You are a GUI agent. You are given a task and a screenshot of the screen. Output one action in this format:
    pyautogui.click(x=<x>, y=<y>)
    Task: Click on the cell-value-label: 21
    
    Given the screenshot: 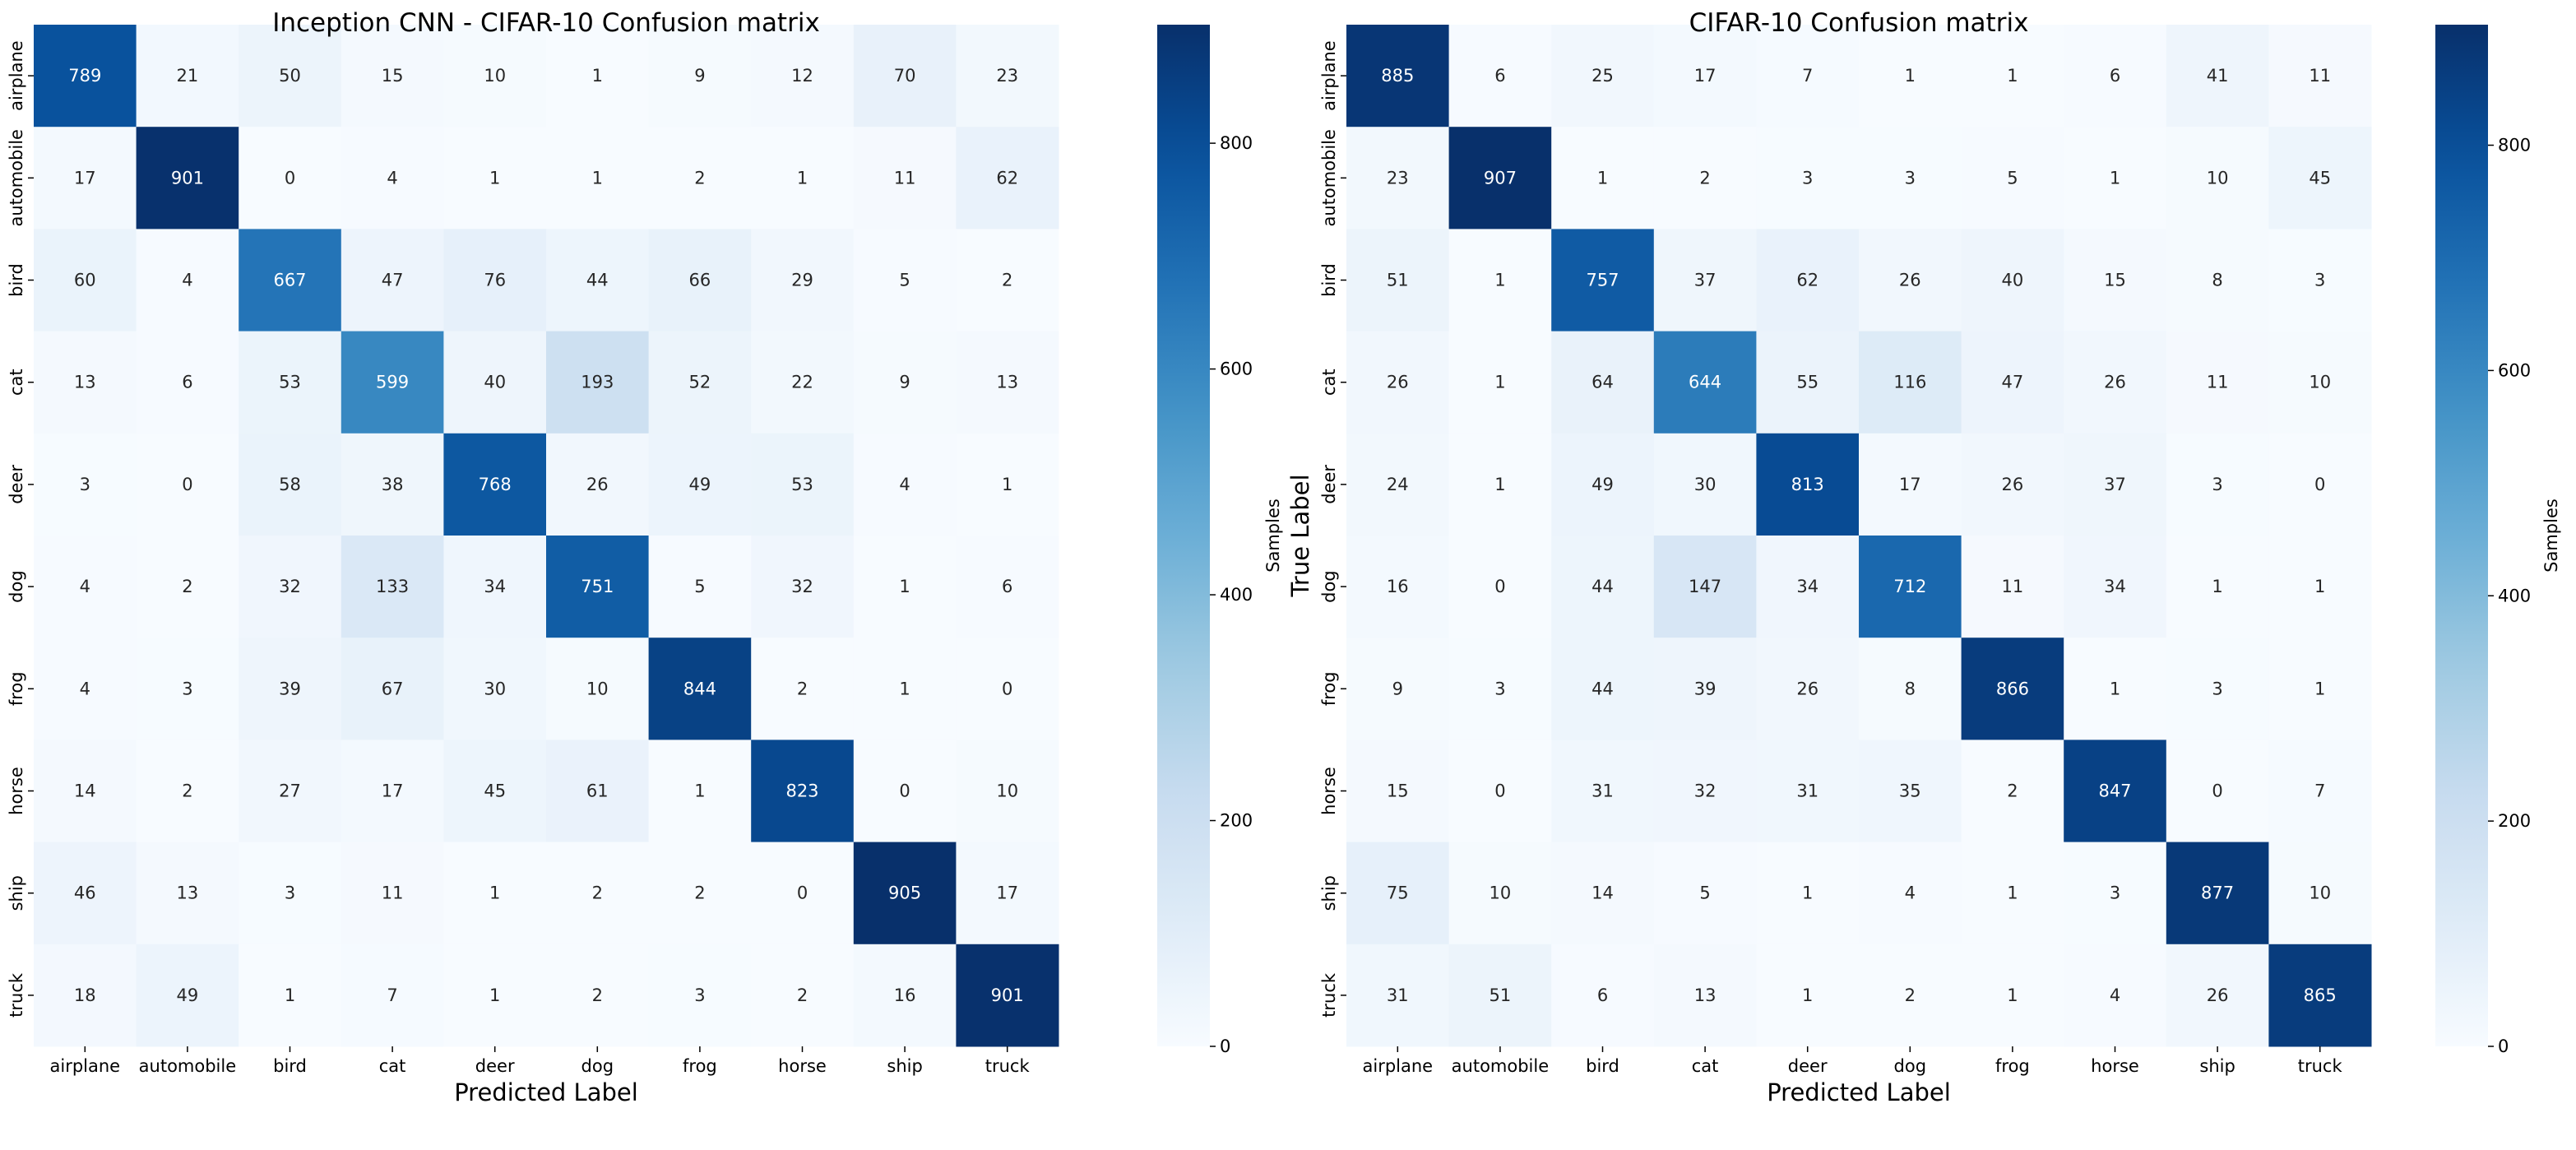 What is the action you would take?
    pyautogui.click(x=188, y=76)
    